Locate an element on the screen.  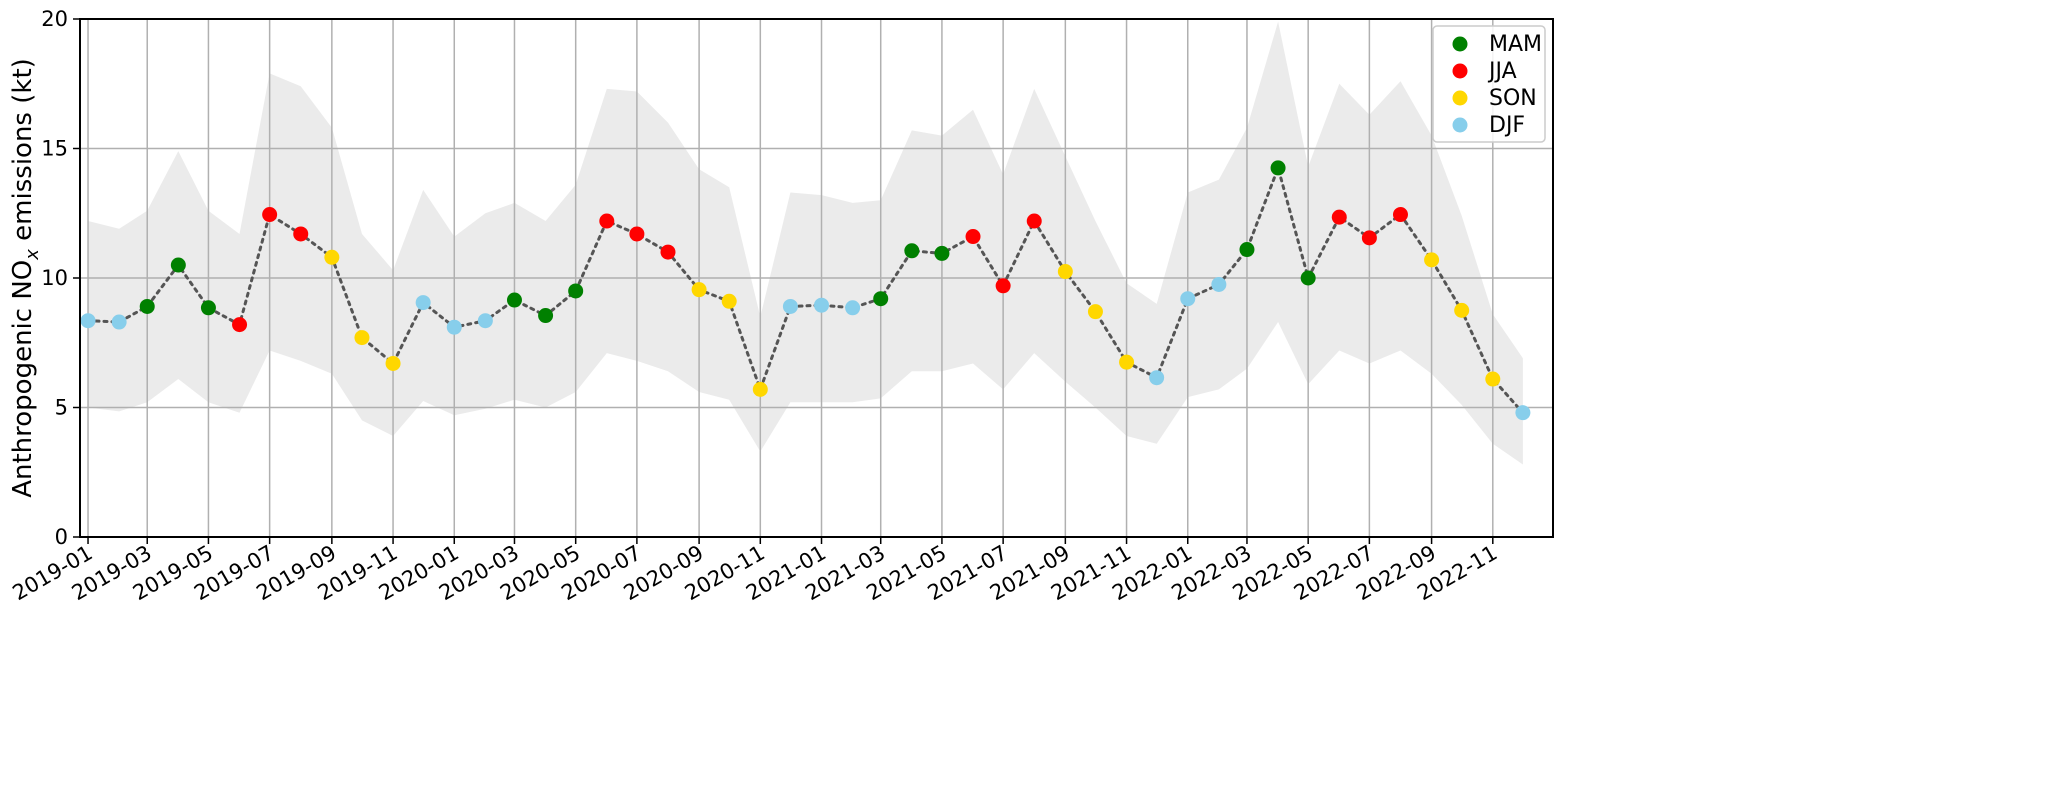
y-tick-label: 0 is located at coordinates (61, 537).